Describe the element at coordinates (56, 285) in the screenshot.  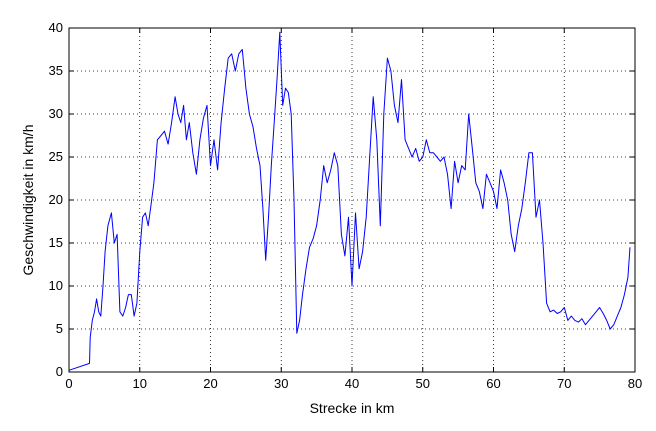
I see `y-tick-label: 10` at that location.